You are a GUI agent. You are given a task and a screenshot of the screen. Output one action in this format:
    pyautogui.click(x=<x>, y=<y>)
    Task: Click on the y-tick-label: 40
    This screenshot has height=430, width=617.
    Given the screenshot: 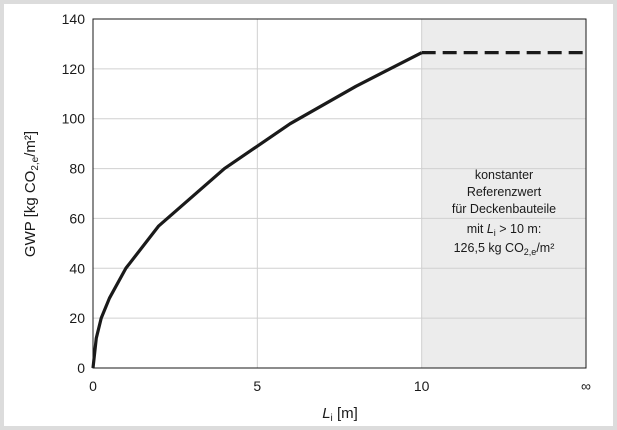 What is the action you would take?
    pyautogui.click(x=77, y=268)
    